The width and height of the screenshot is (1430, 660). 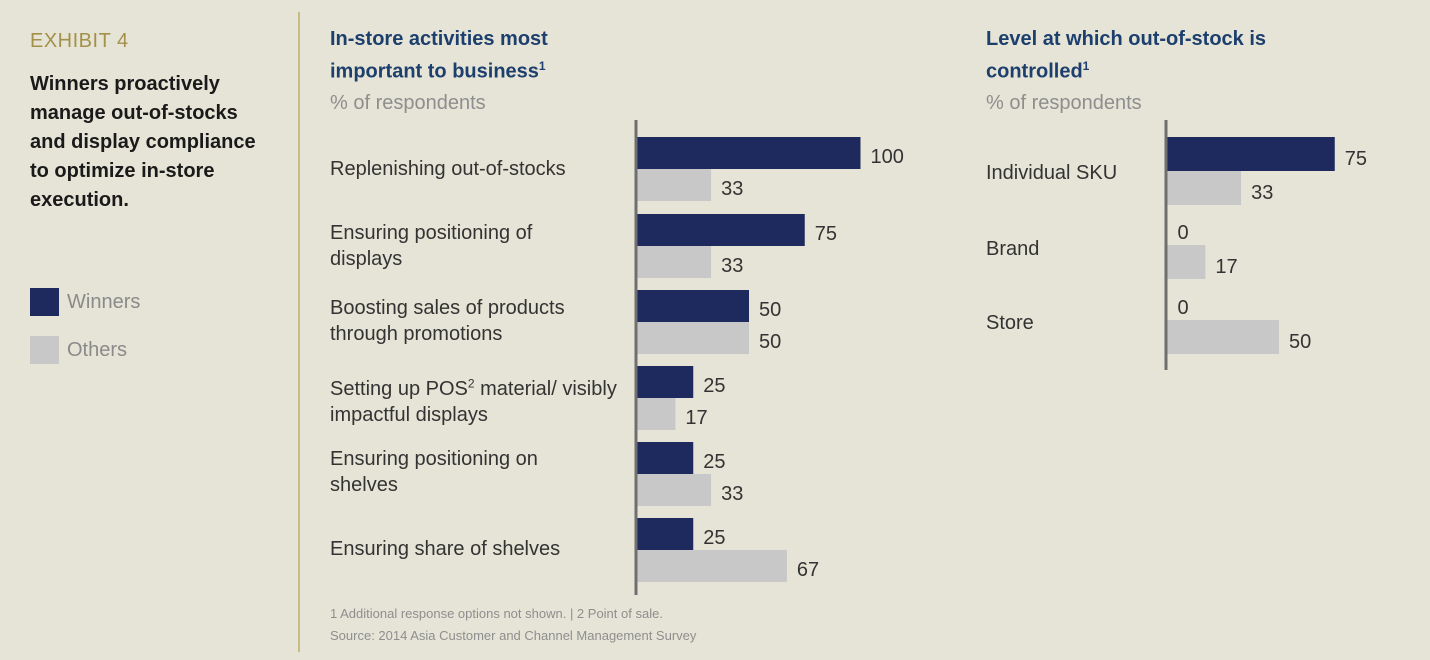 I want to click on chart1-plot: 100 33 75 33 50 50 25 17 25 33 25 67, so click(x=769, y=357).